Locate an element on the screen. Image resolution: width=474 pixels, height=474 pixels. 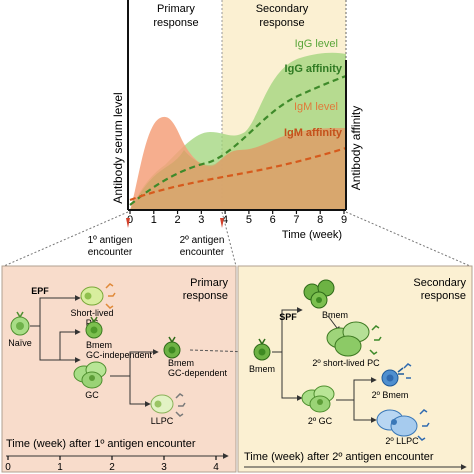
primary-timeline-tick-label-0: 0 is located at coordinates (8, 467).